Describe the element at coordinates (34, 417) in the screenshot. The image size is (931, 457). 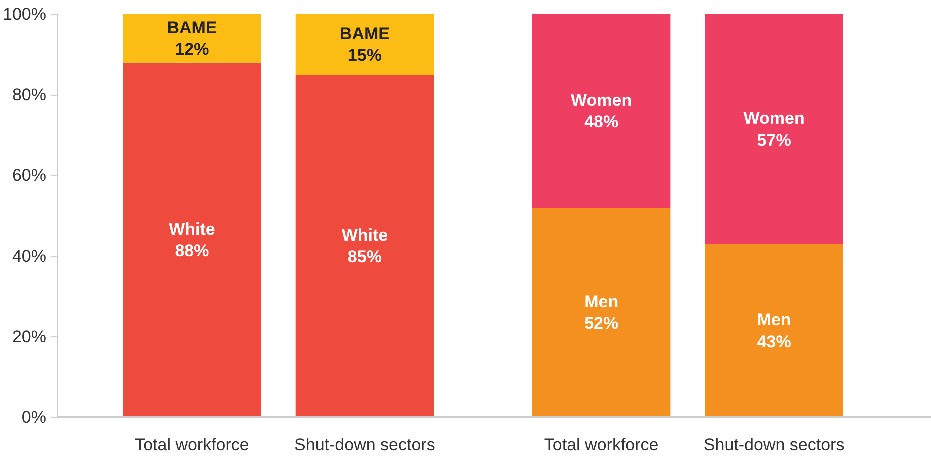
I see `y-tick-label: 0%` at that location.